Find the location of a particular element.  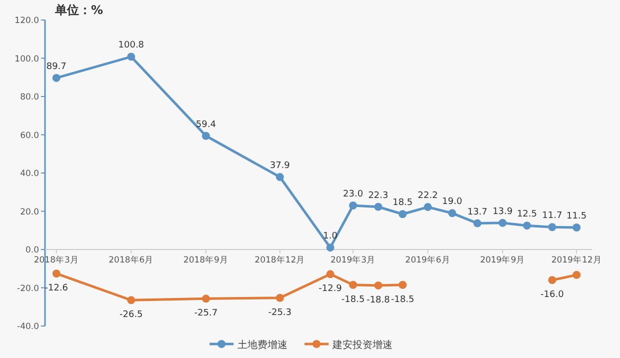

y-tick-label: 40.0 is located at coordinates (29, 174).